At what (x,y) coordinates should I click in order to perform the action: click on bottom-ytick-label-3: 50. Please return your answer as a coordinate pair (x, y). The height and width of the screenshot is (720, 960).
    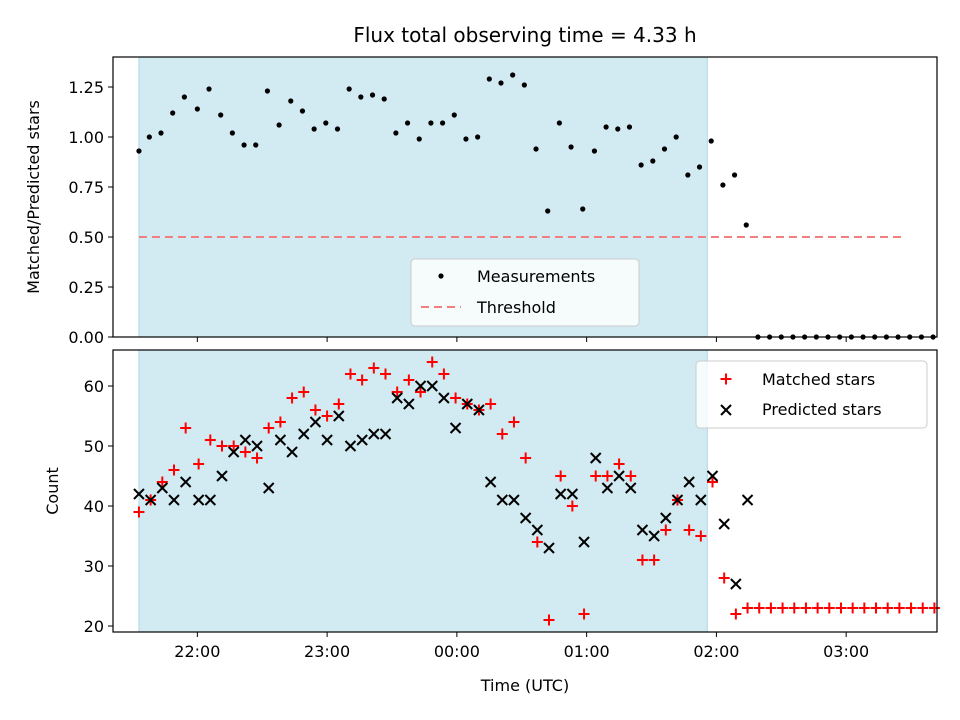
    Looking at the image, I should click on (94, 446).